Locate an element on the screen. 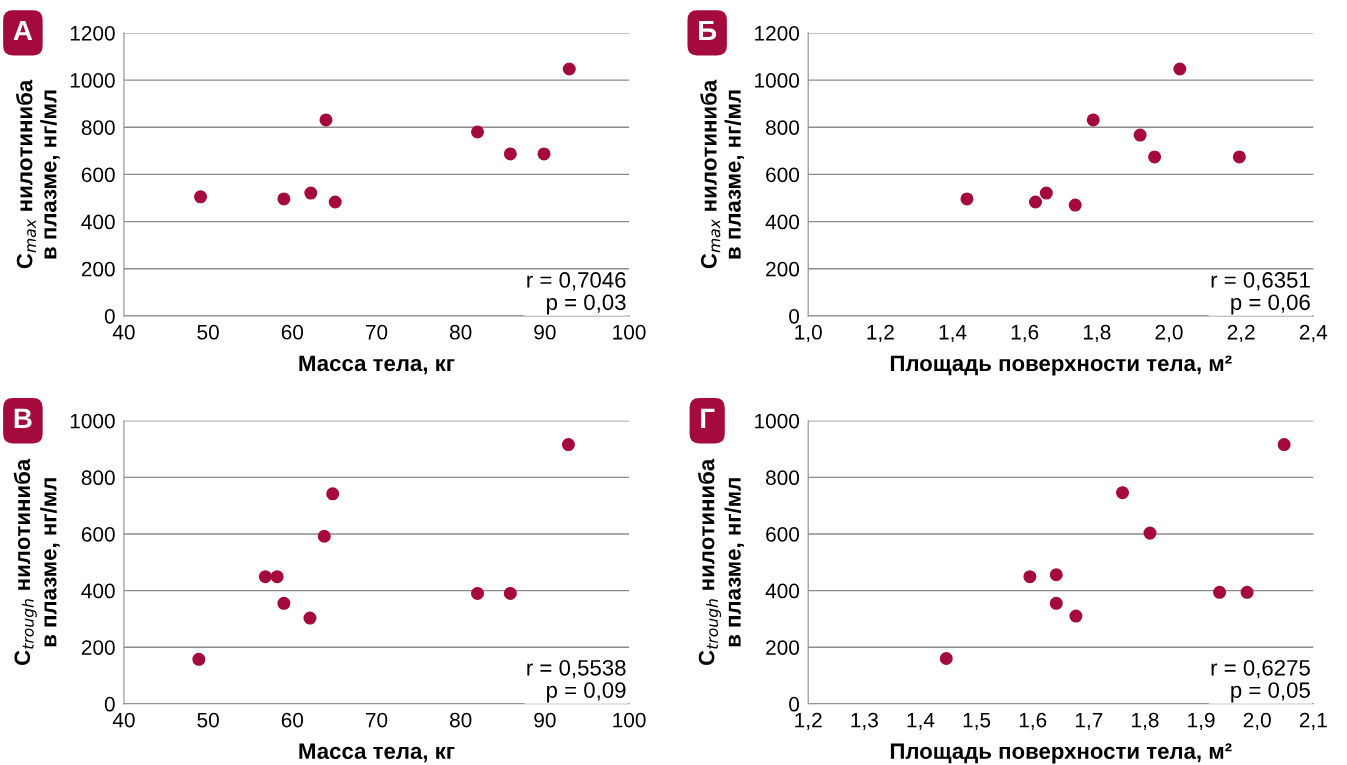 This screenshot has width=1347, height=765. annotation: r = 0,7046 p = 0,03 is located at coordinates (576, 293).